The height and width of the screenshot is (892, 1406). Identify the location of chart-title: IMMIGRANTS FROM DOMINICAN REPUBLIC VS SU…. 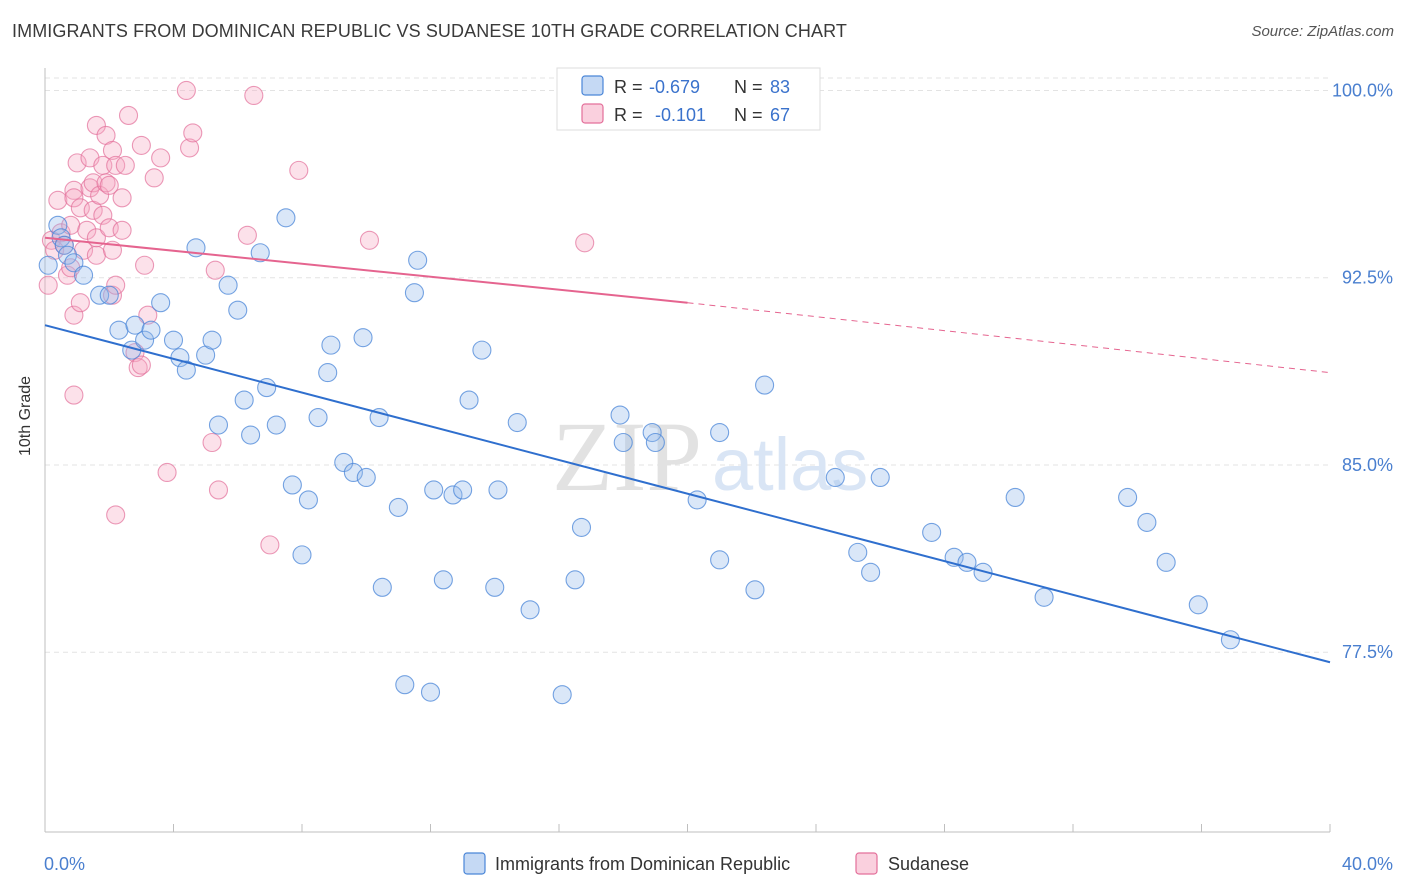
(429, 31).